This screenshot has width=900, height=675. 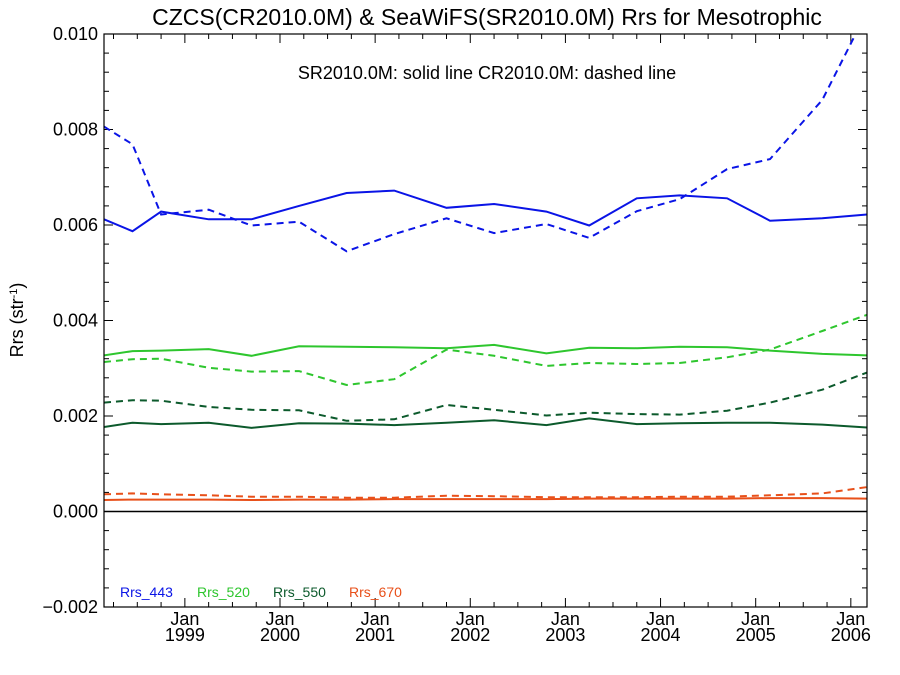 What do you see at coordinates (146, 592) in the screenshot?
I see `legend-label-Rrs_443: Rrs_443` at bounding box center [146, 592].